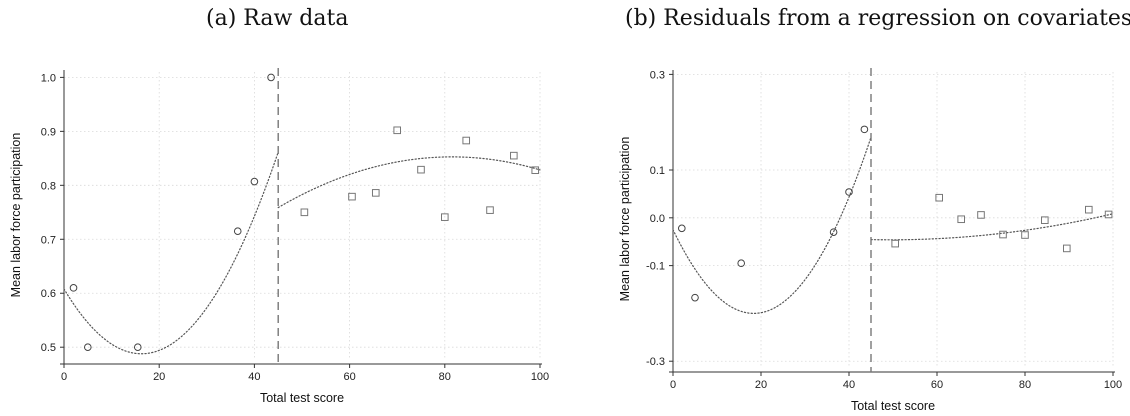 This screenshot has width=1130, height=416. Describe the element at coordinates (159, 377) in the screenshot. I see `chart-a-x-tick-label: 20` at that location.